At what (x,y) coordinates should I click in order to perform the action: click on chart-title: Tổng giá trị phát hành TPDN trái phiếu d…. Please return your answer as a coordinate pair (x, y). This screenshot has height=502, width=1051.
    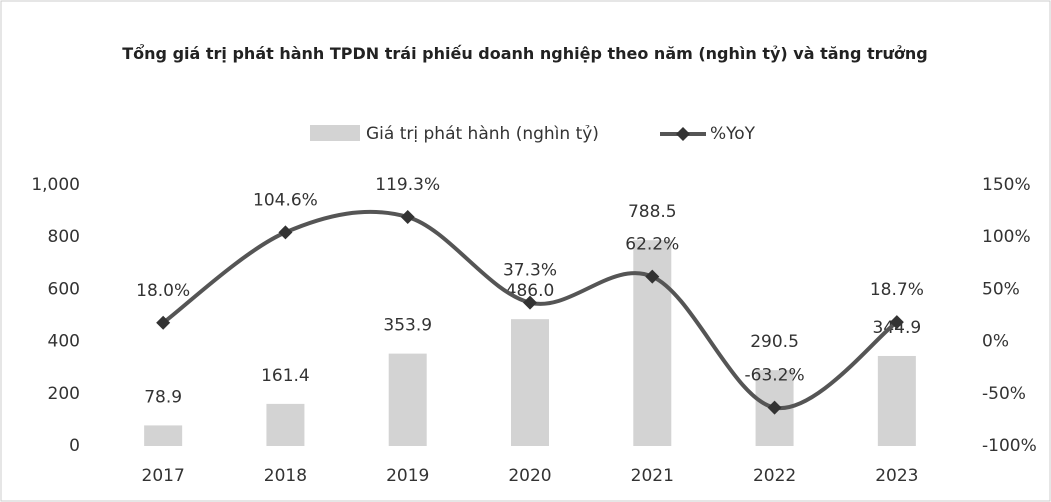
    Looking at the image, I should click on (525, 53).